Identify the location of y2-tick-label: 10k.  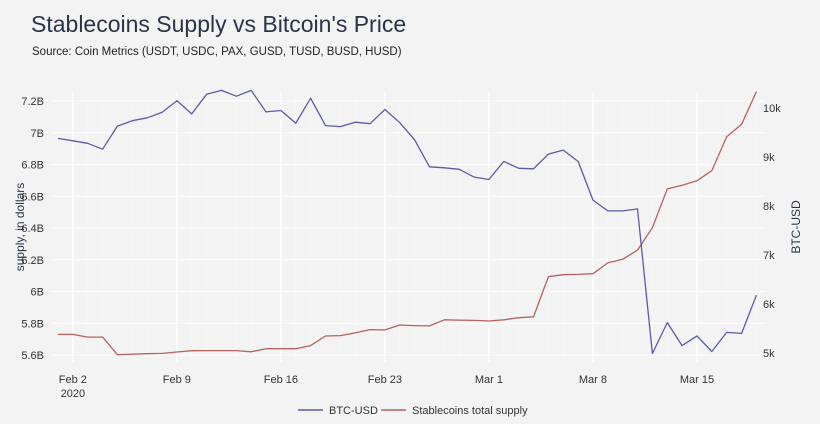
(772, 109).